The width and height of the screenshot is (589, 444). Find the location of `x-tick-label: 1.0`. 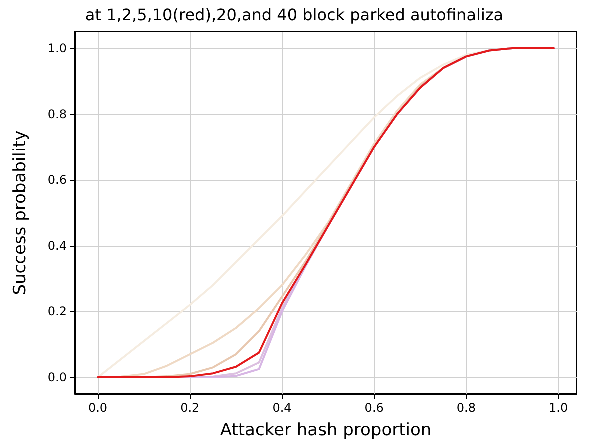

x-tick-label: 1.0 is located at coordinates (558, 408).